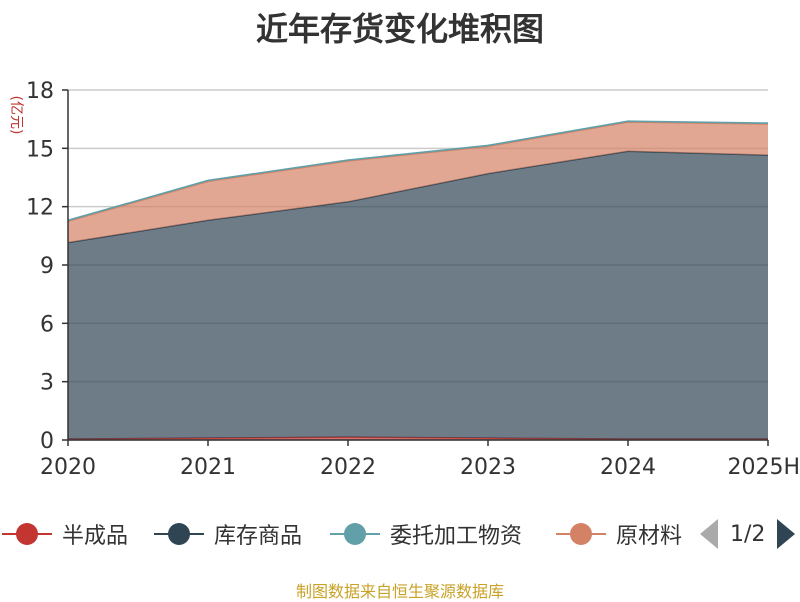 Image resolution: width=800 pixels, height=602 pixels. Describe the element at coordinates (95, 536) in the screenshot. I see `legend-label: 半成品` at that location.